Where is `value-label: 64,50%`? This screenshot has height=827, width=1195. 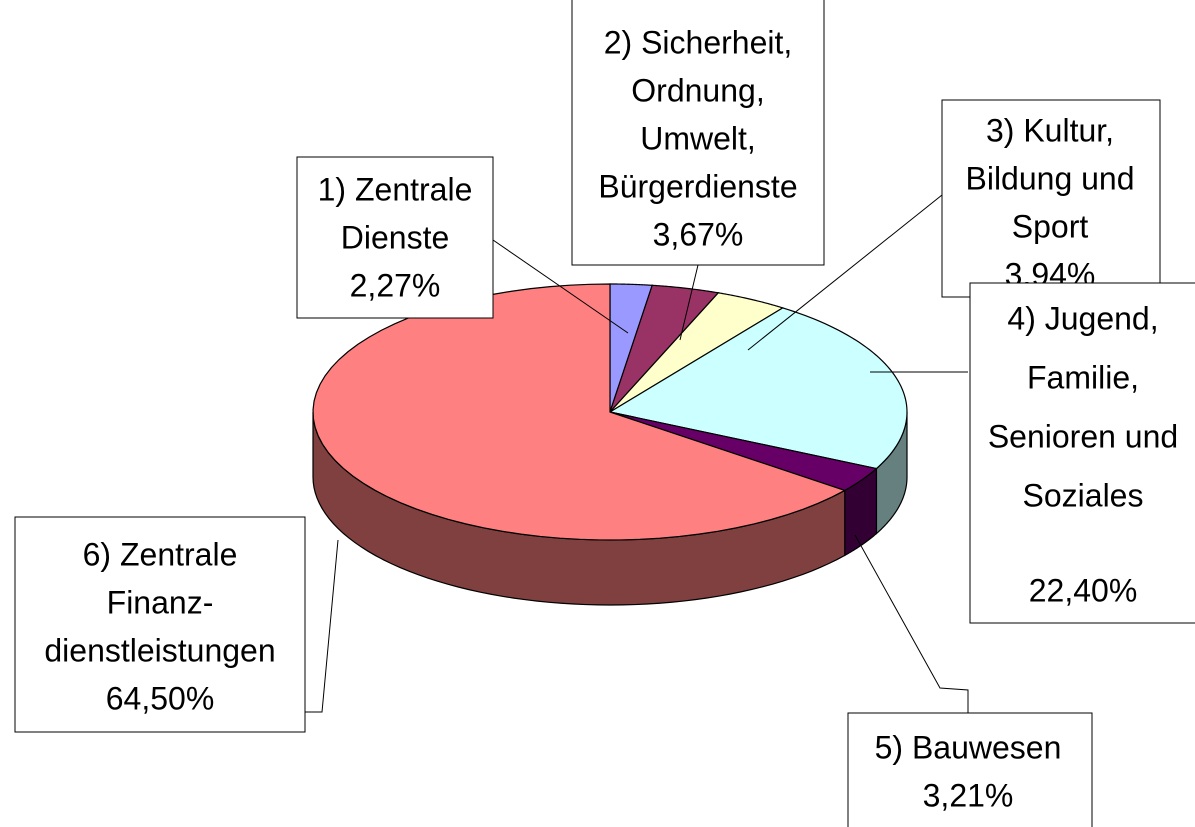
value-label: 64,50% is located at coordinates (160, 698).